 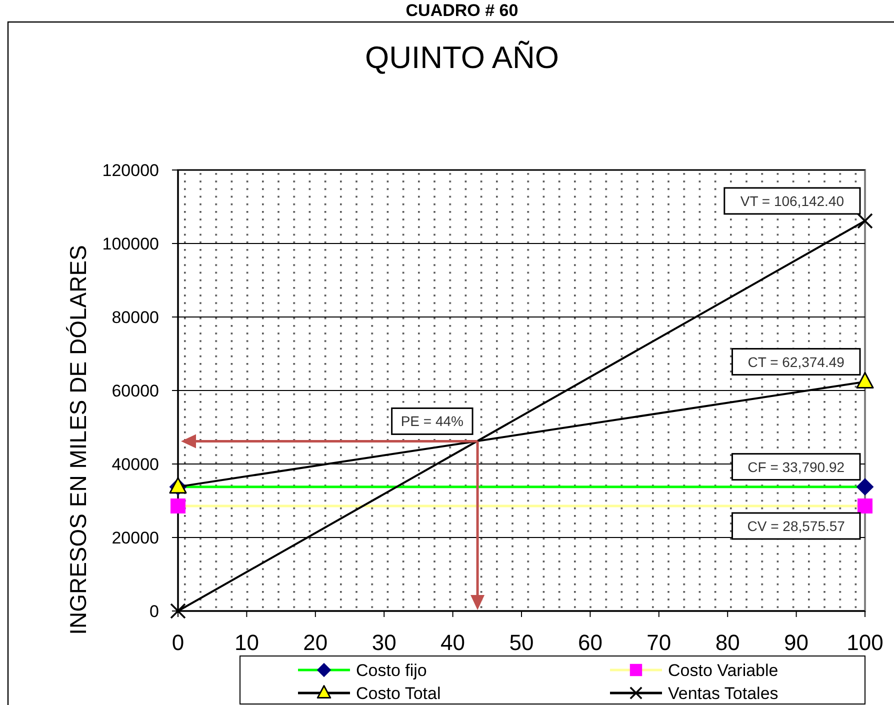 What do you see at coordinates (398, 693) in the screenshot?
I see `legend-label: Costo Total` at bounding box center [398, 693].